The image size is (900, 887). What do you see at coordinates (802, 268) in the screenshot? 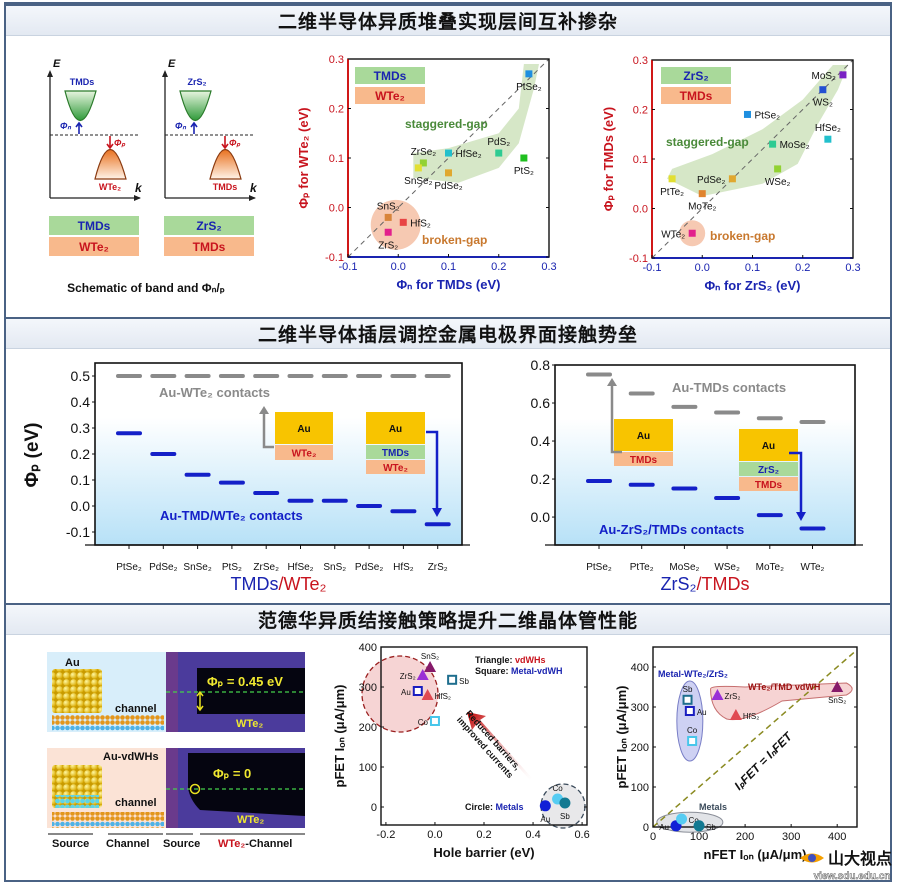
I see `x-tick-label: 0.2` at bounding box center [802, 268].